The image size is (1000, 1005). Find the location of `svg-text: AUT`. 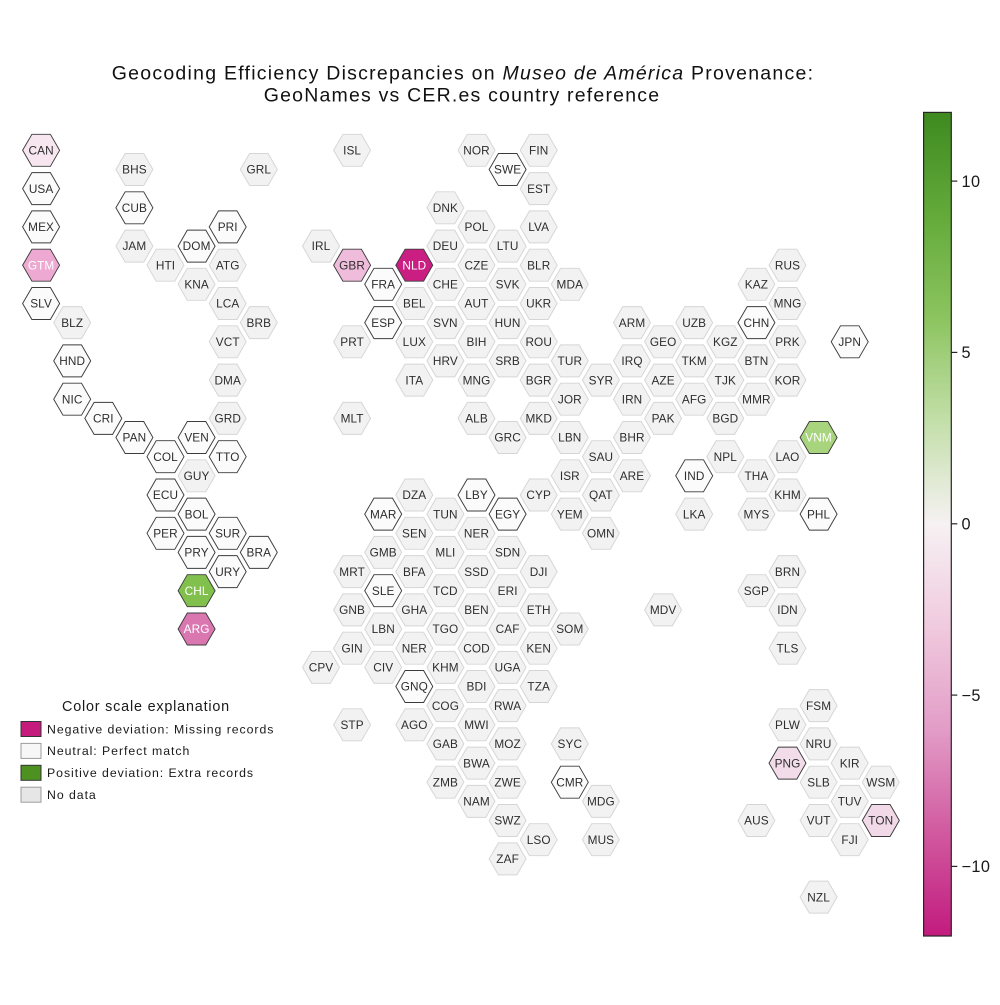

svg-text: AUT is located at coordinates (477, 304).